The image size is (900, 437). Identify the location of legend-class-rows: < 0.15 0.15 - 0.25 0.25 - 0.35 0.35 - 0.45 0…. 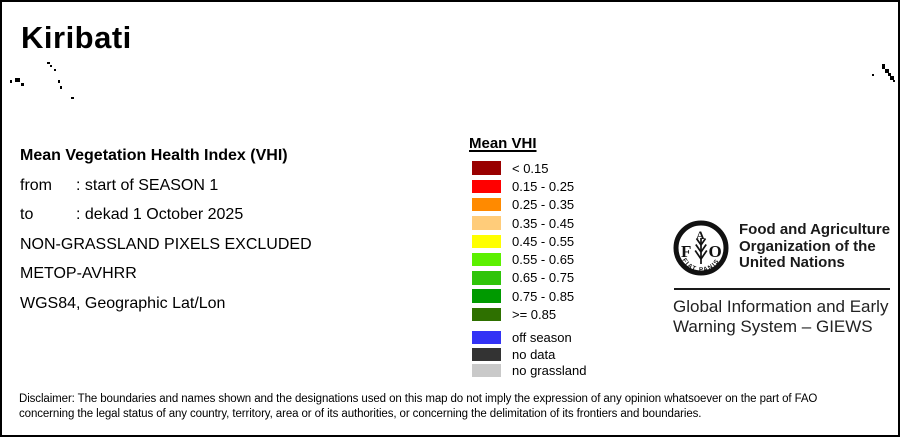
(529, 241).